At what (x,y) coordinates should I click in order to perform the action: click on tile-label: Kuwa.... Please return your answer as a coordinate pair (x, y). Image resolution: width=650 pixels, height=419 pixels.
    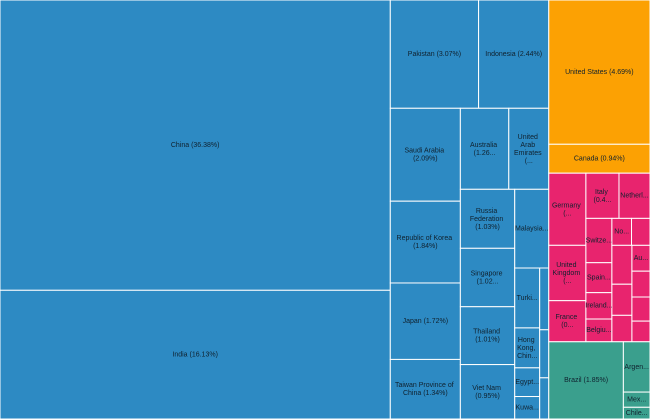
    Looking at the image, I should click on (527, 408).